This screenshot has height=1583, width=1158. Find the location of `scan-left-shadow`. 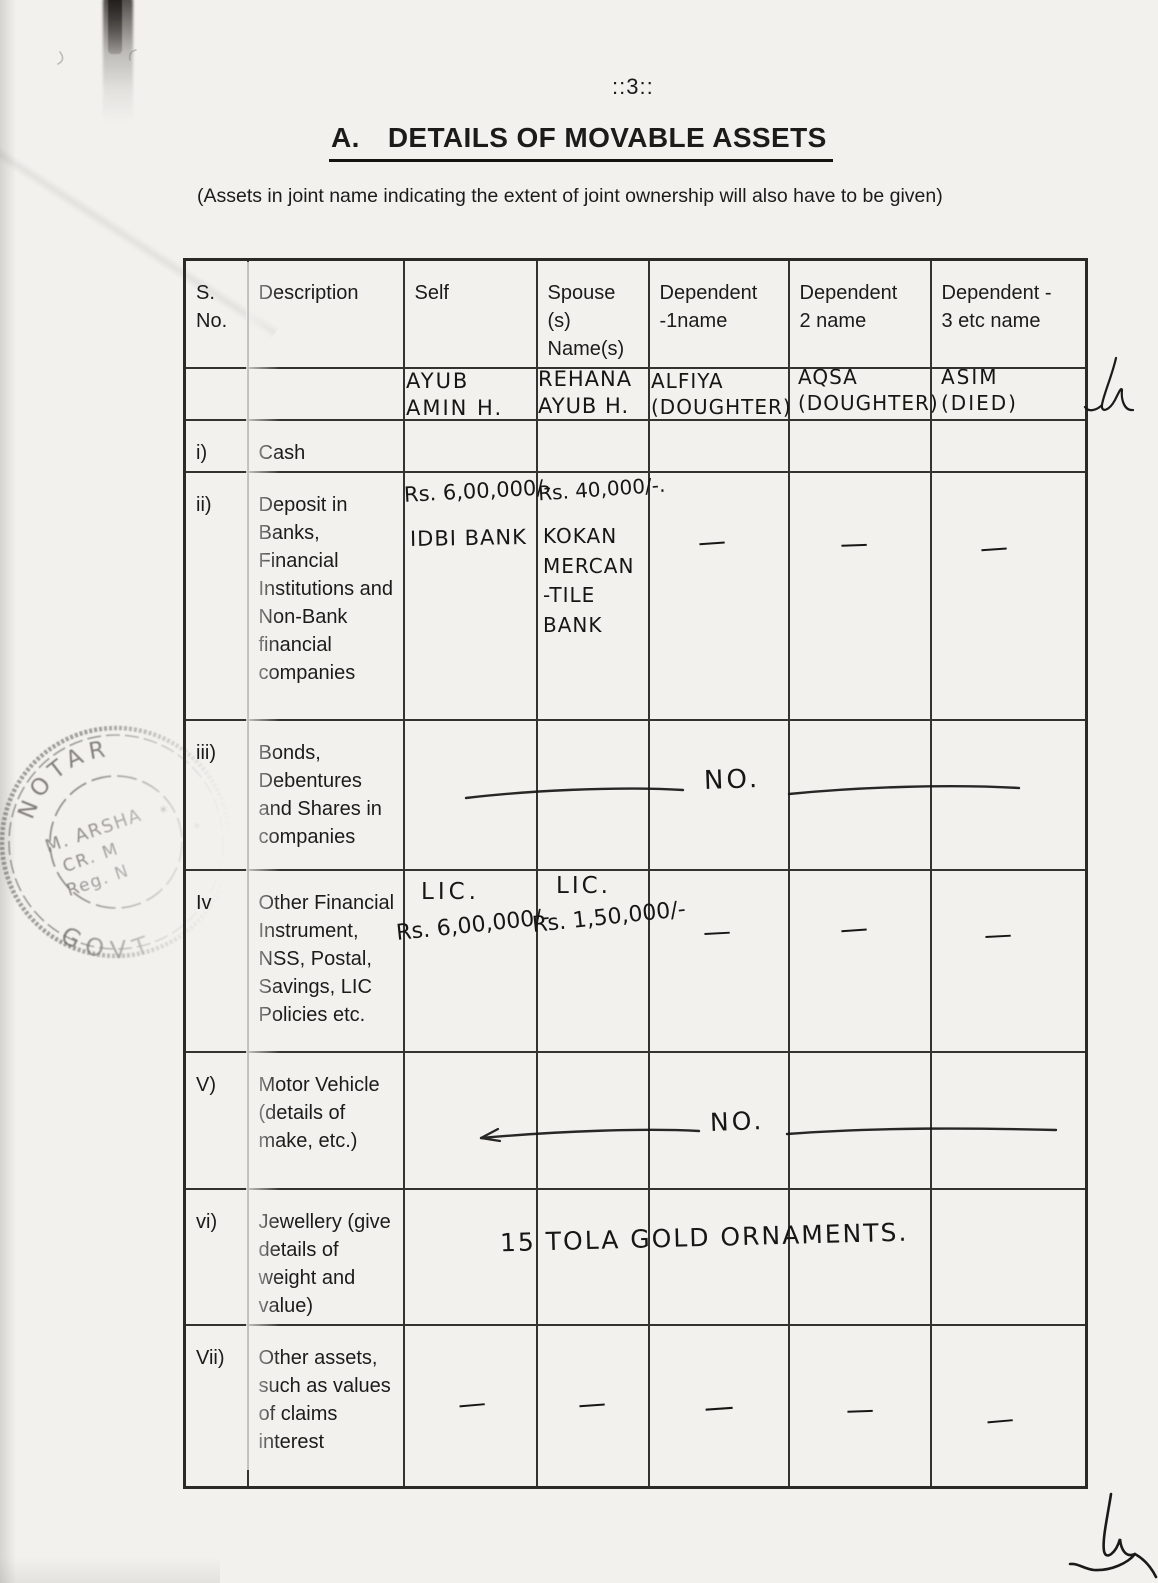

scan-left-shadow is located at coordinates (8, 791).